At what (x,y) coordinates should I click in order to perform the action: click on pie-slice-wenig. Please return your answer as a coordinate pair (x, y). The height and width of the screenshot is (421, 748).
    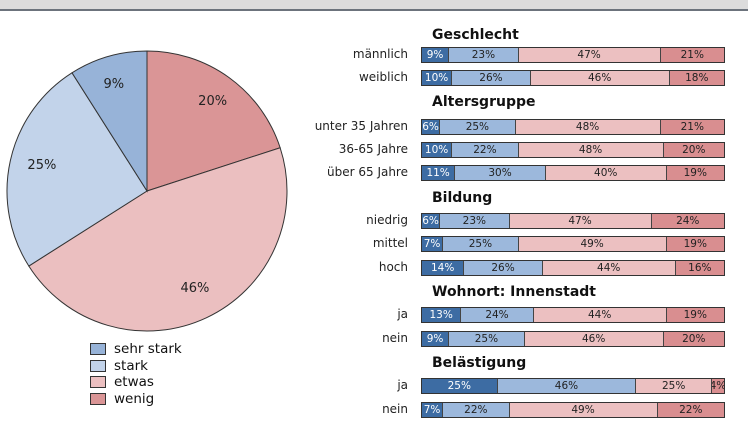
    Looking at the image, I should click on (213, 121).